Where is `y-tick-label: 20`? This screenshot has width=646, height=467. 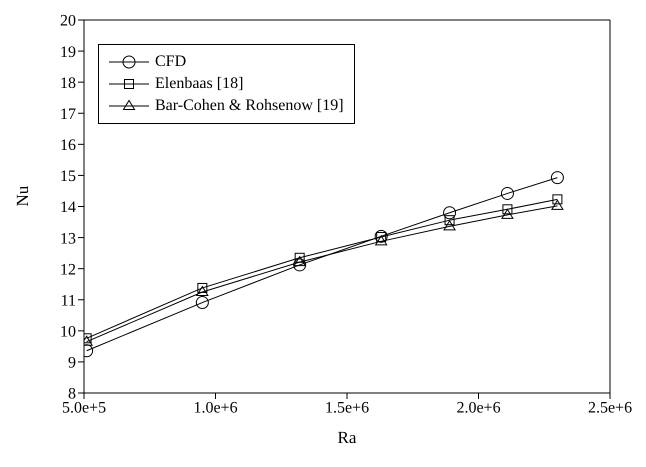
y-tick-label: 20 is located at coordinates (68, 21).